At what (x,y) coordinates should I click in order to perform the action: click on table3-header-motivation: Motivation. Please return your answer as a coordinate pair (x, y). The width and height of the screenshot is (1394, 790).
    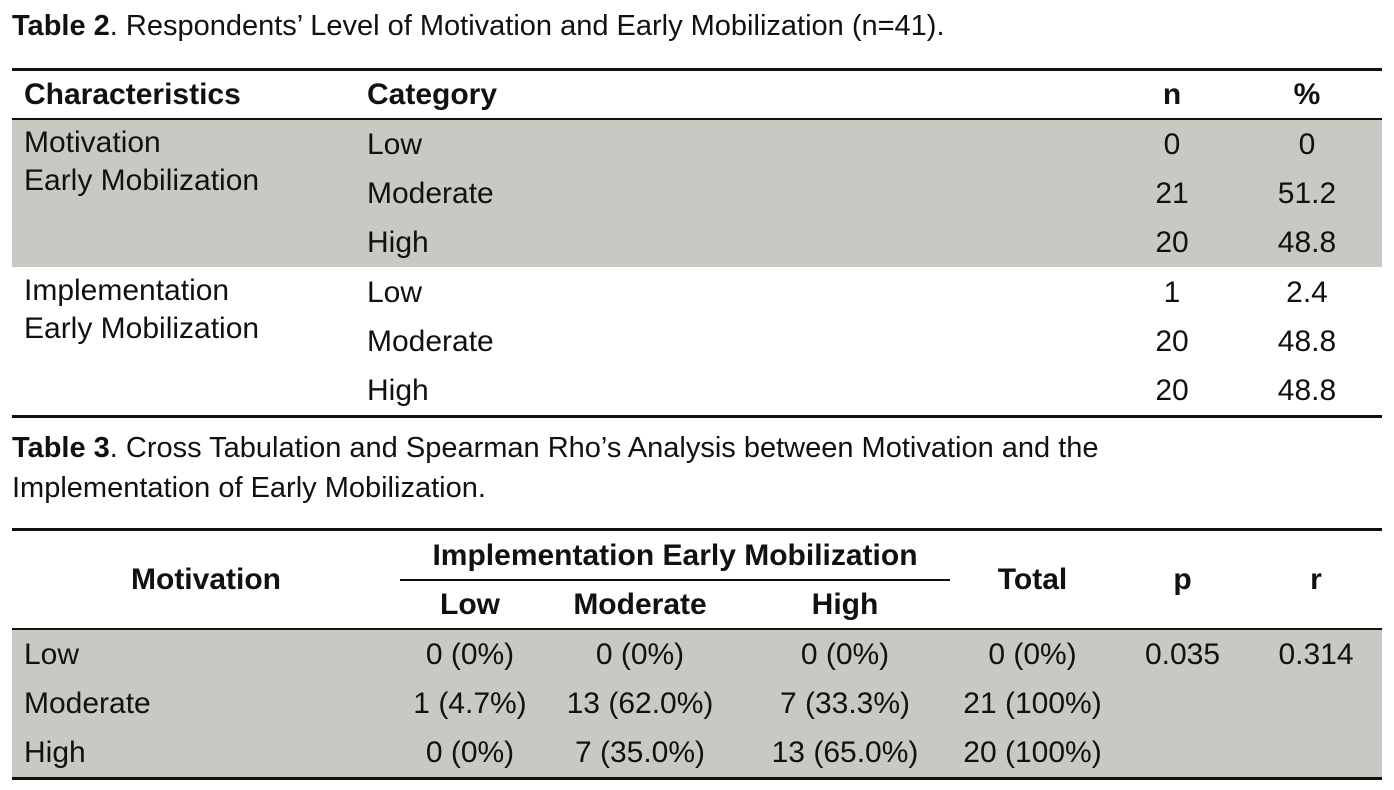
    Looking at the image, I should click on (206, 579).